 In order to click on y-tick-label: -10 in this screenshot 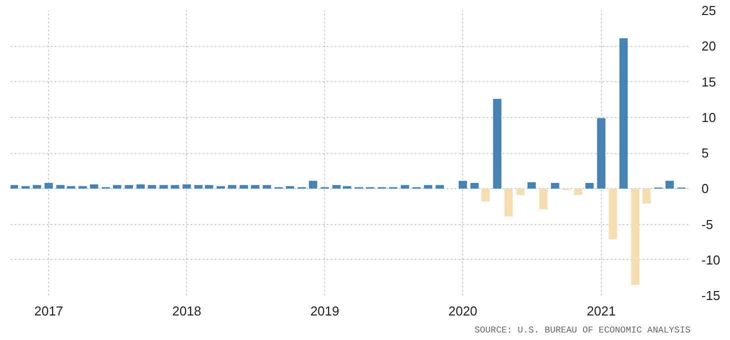, I will do `click(711, 260)`.